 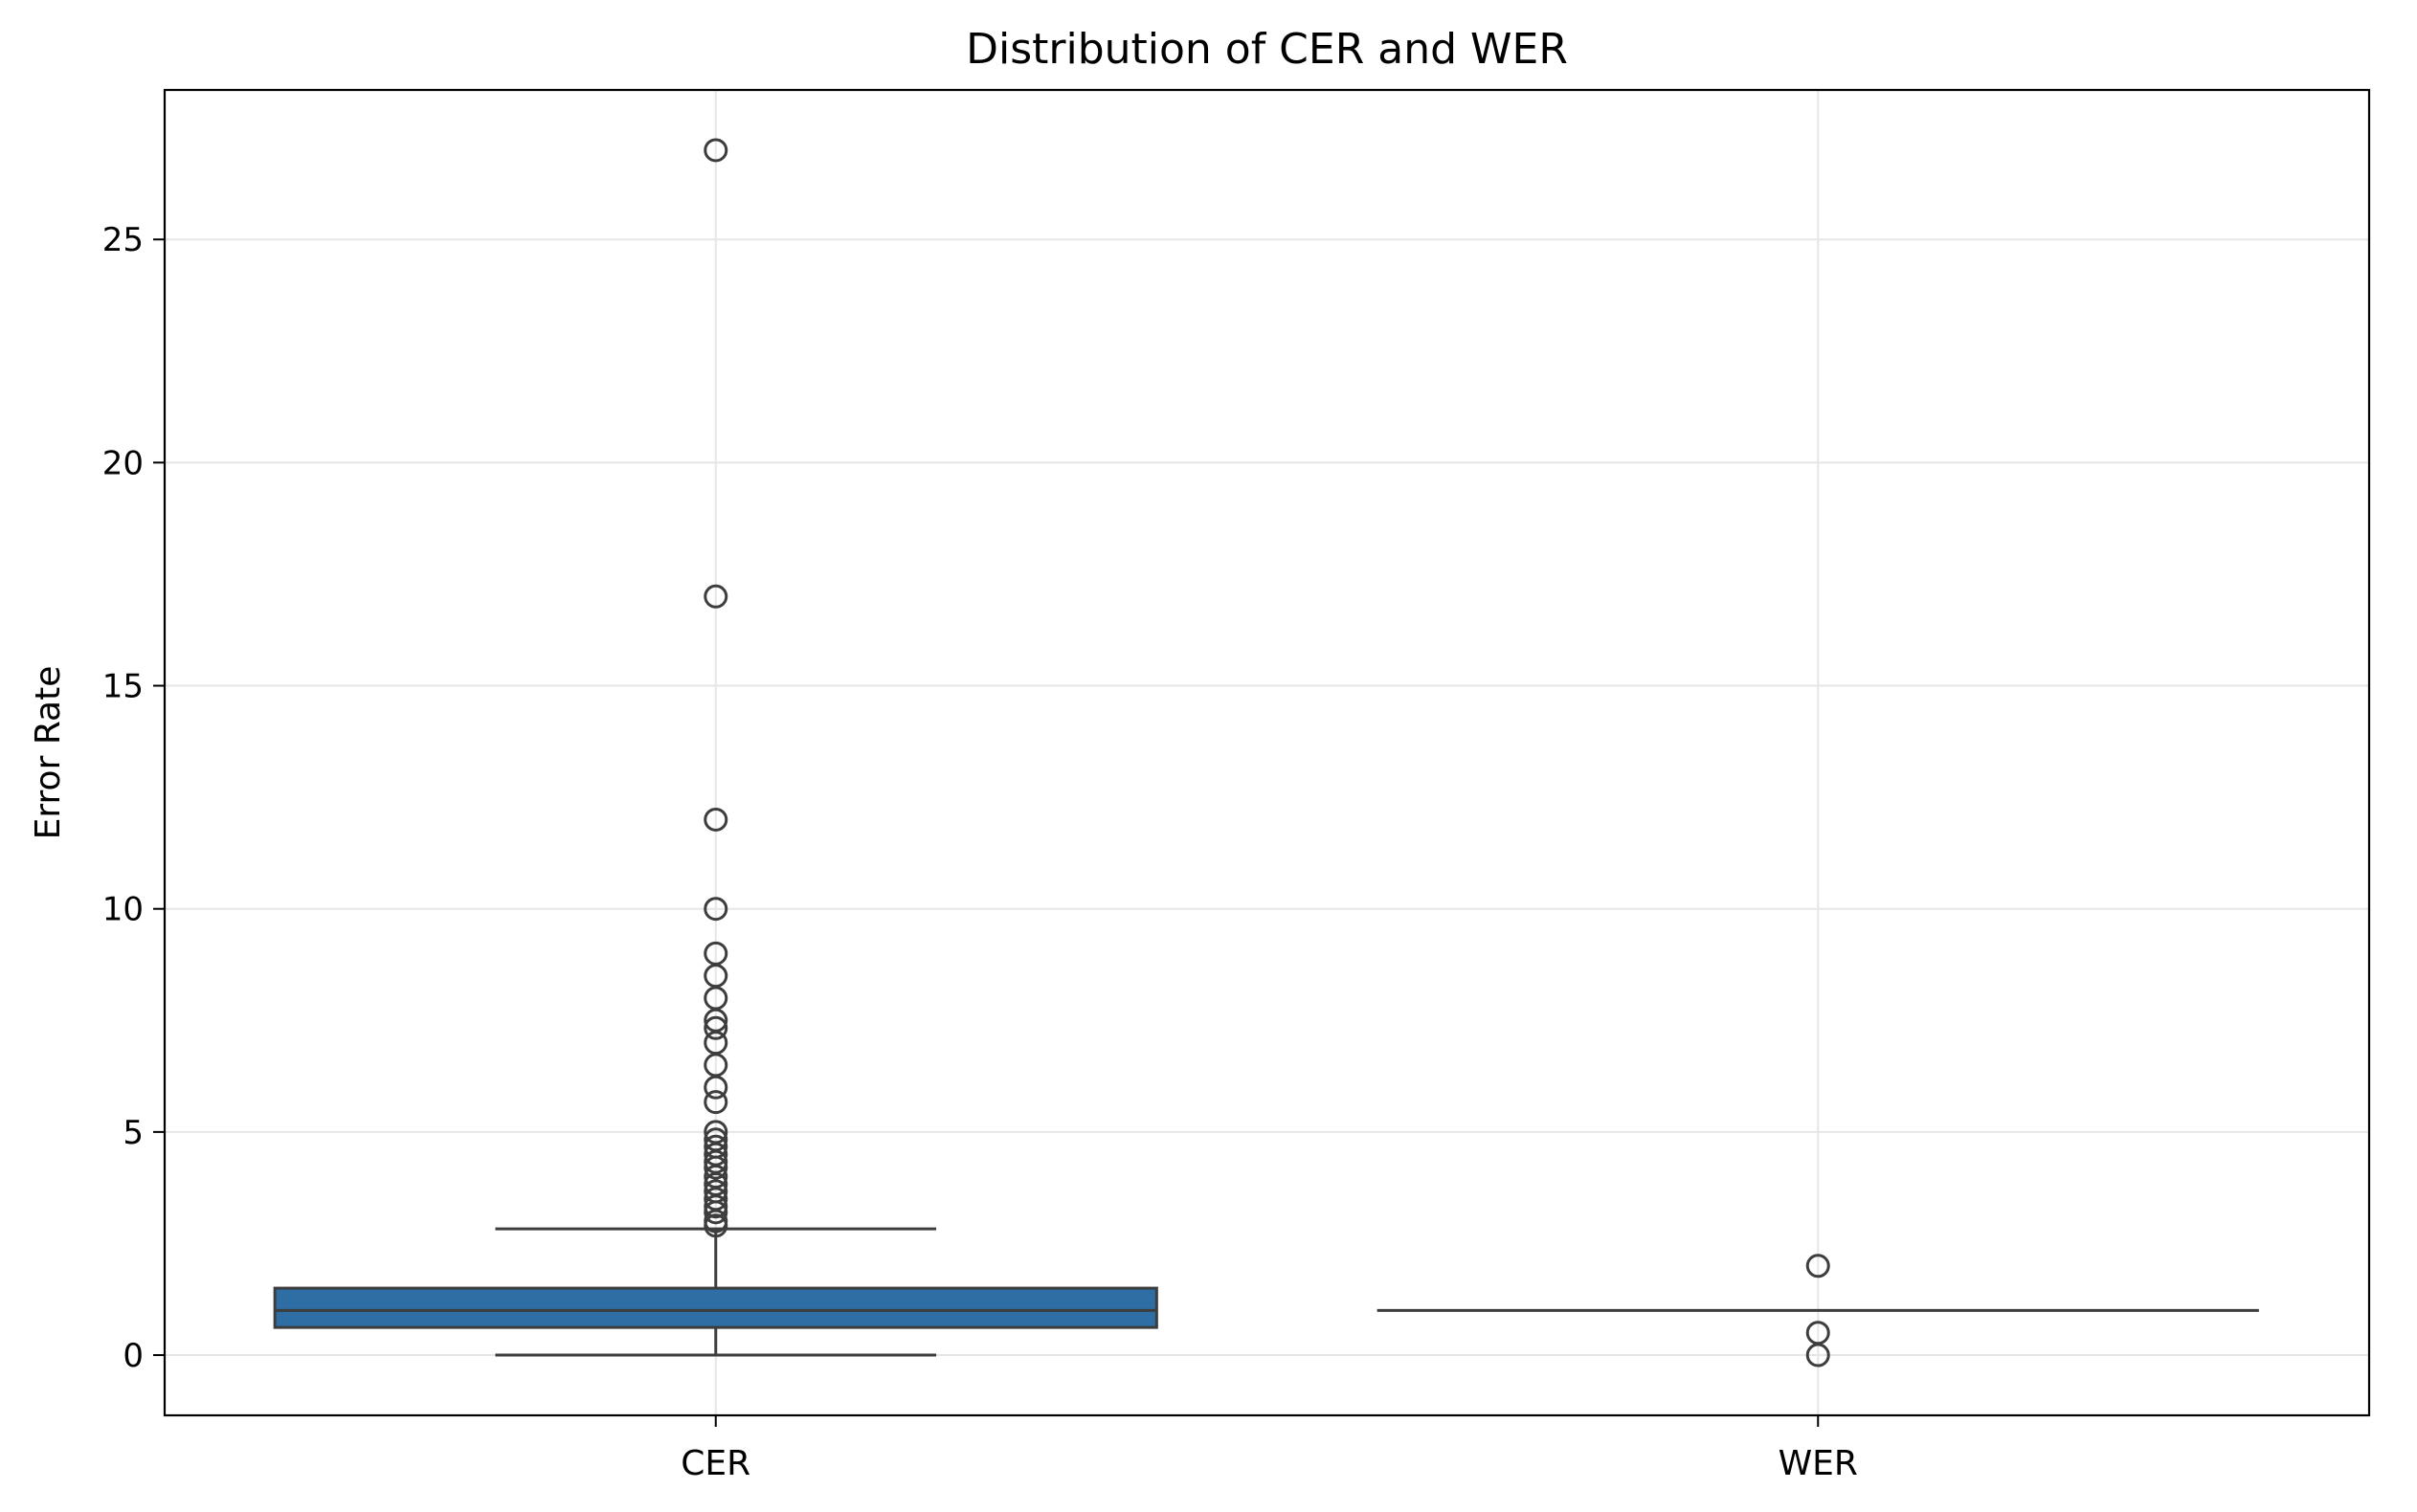 What do you see at coordinates (123, 240) in the screenshot?
I see `y-tick-label: 25` at bounding box center [123, 240].